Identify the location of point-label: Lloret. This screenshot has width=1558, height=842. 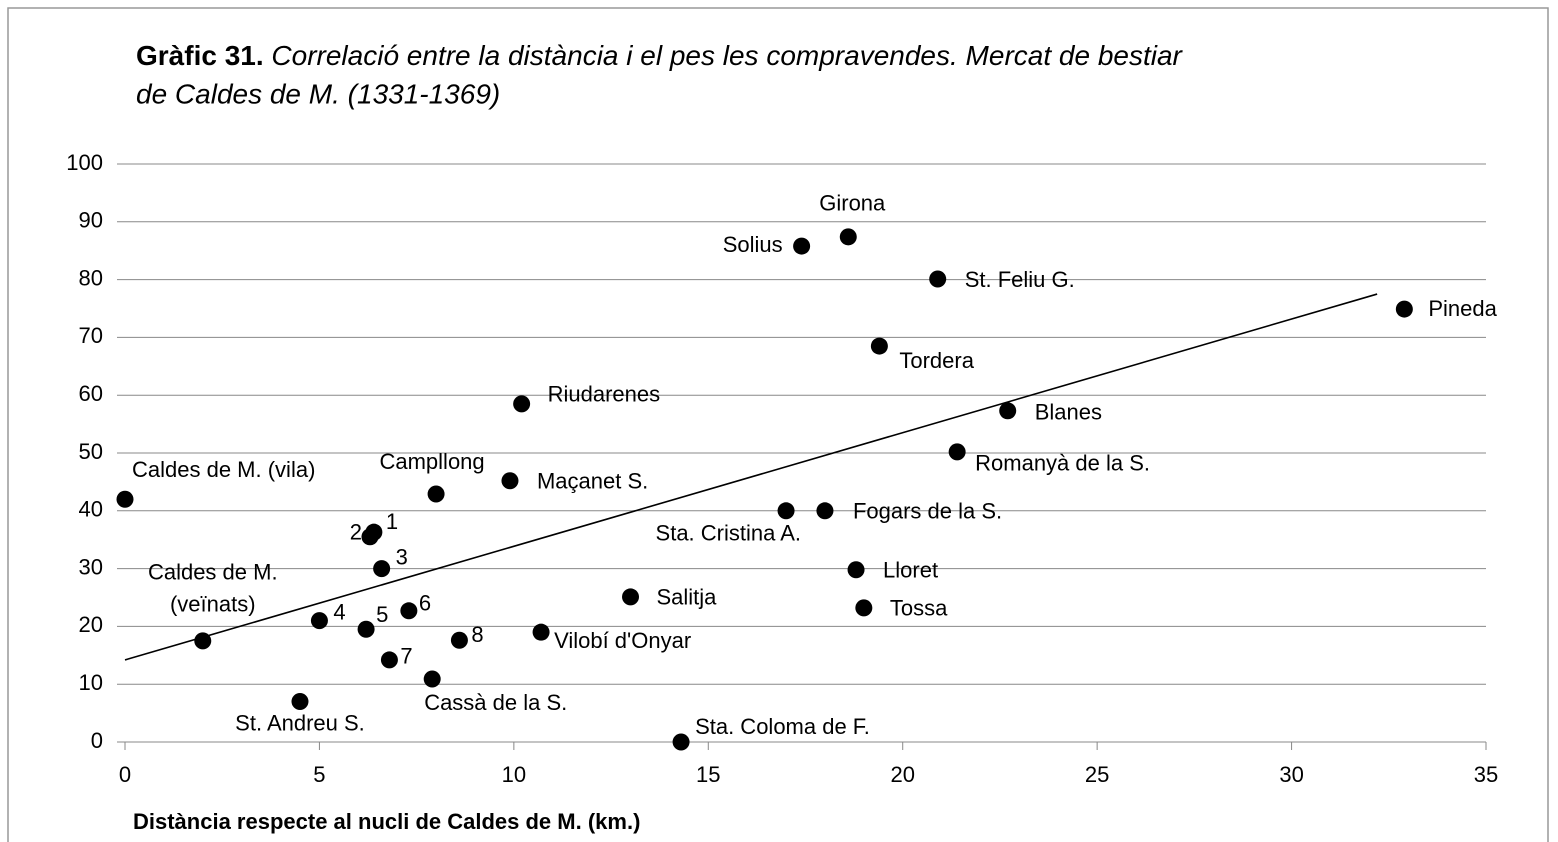
(910, 570).